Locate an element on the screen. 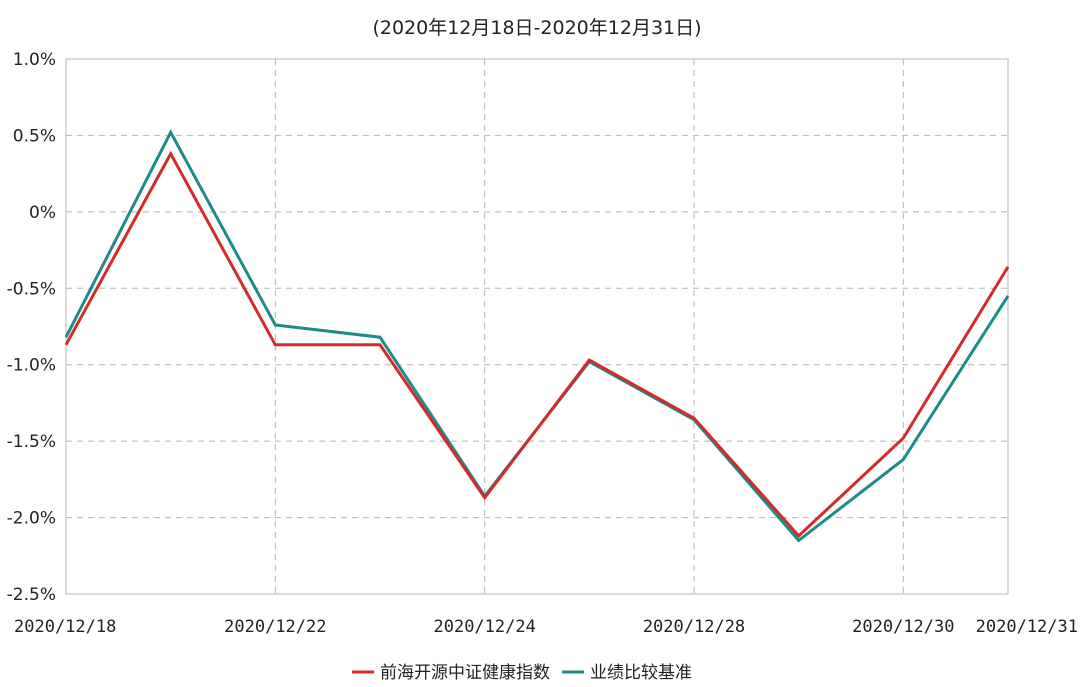 This screenshot has height=687, width=1082. x-tick-label: 2020/12/18 is located at coordinates (65, 627).